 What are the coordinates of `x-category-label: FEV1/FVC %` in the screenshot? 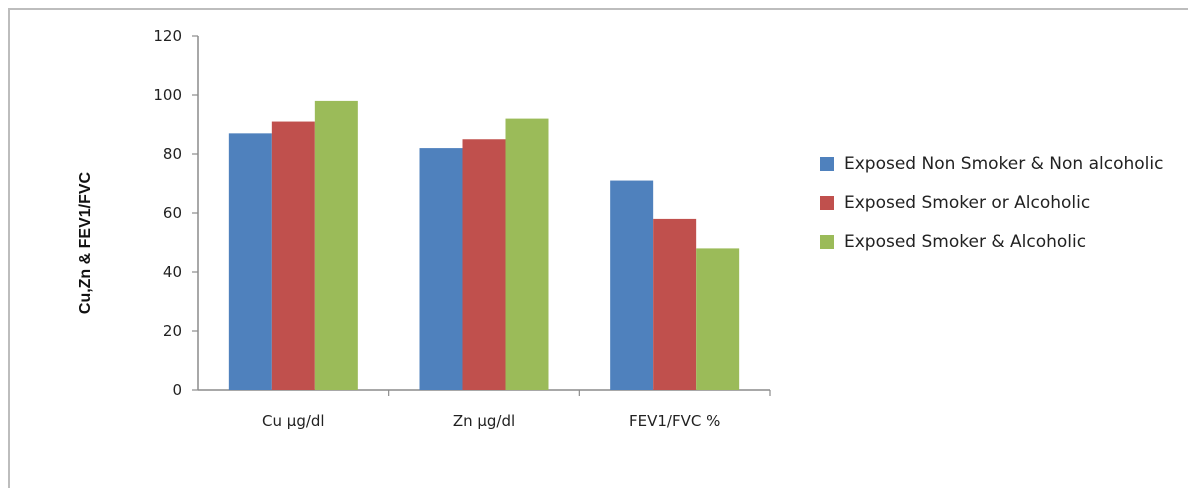 It's located at (674, 421).